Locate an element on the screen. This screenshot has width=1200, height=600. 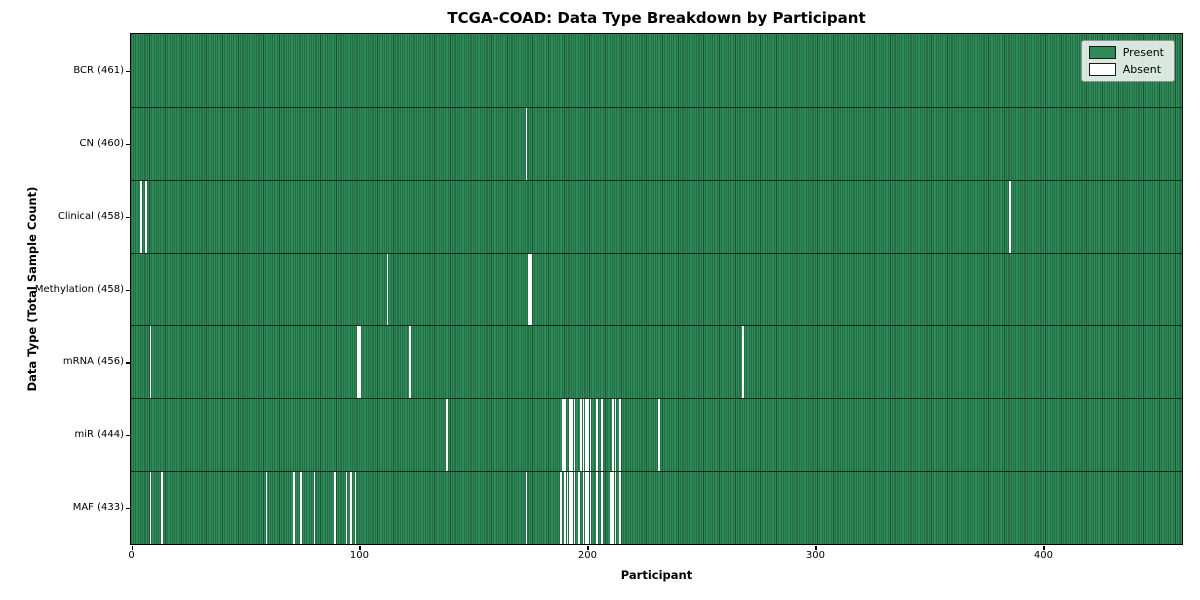
ytick-label-Methylation: Methylation (458) is located at coordinates (79, 289).